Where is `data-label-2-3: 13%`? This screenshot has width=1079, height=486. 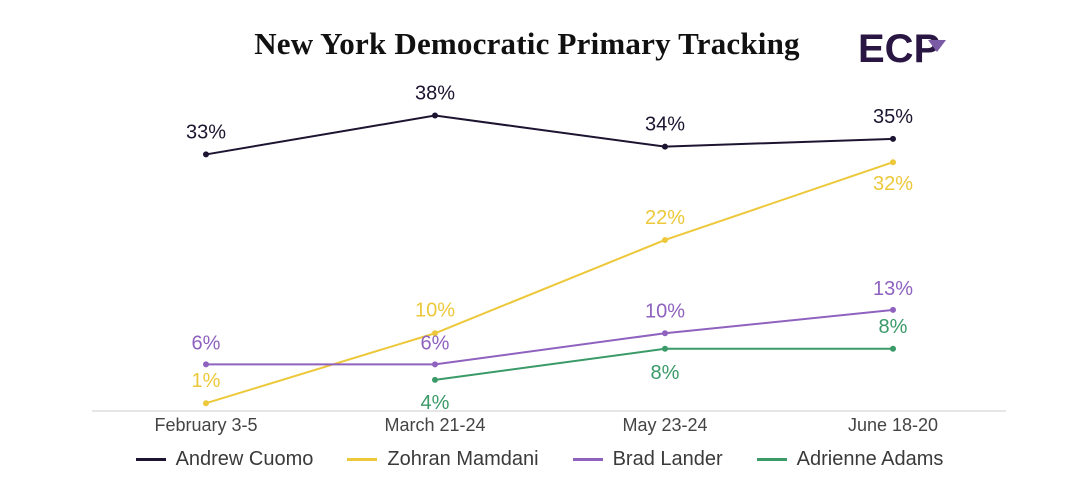 data-label-2-3: 13% is located at coordinates (893, 289).